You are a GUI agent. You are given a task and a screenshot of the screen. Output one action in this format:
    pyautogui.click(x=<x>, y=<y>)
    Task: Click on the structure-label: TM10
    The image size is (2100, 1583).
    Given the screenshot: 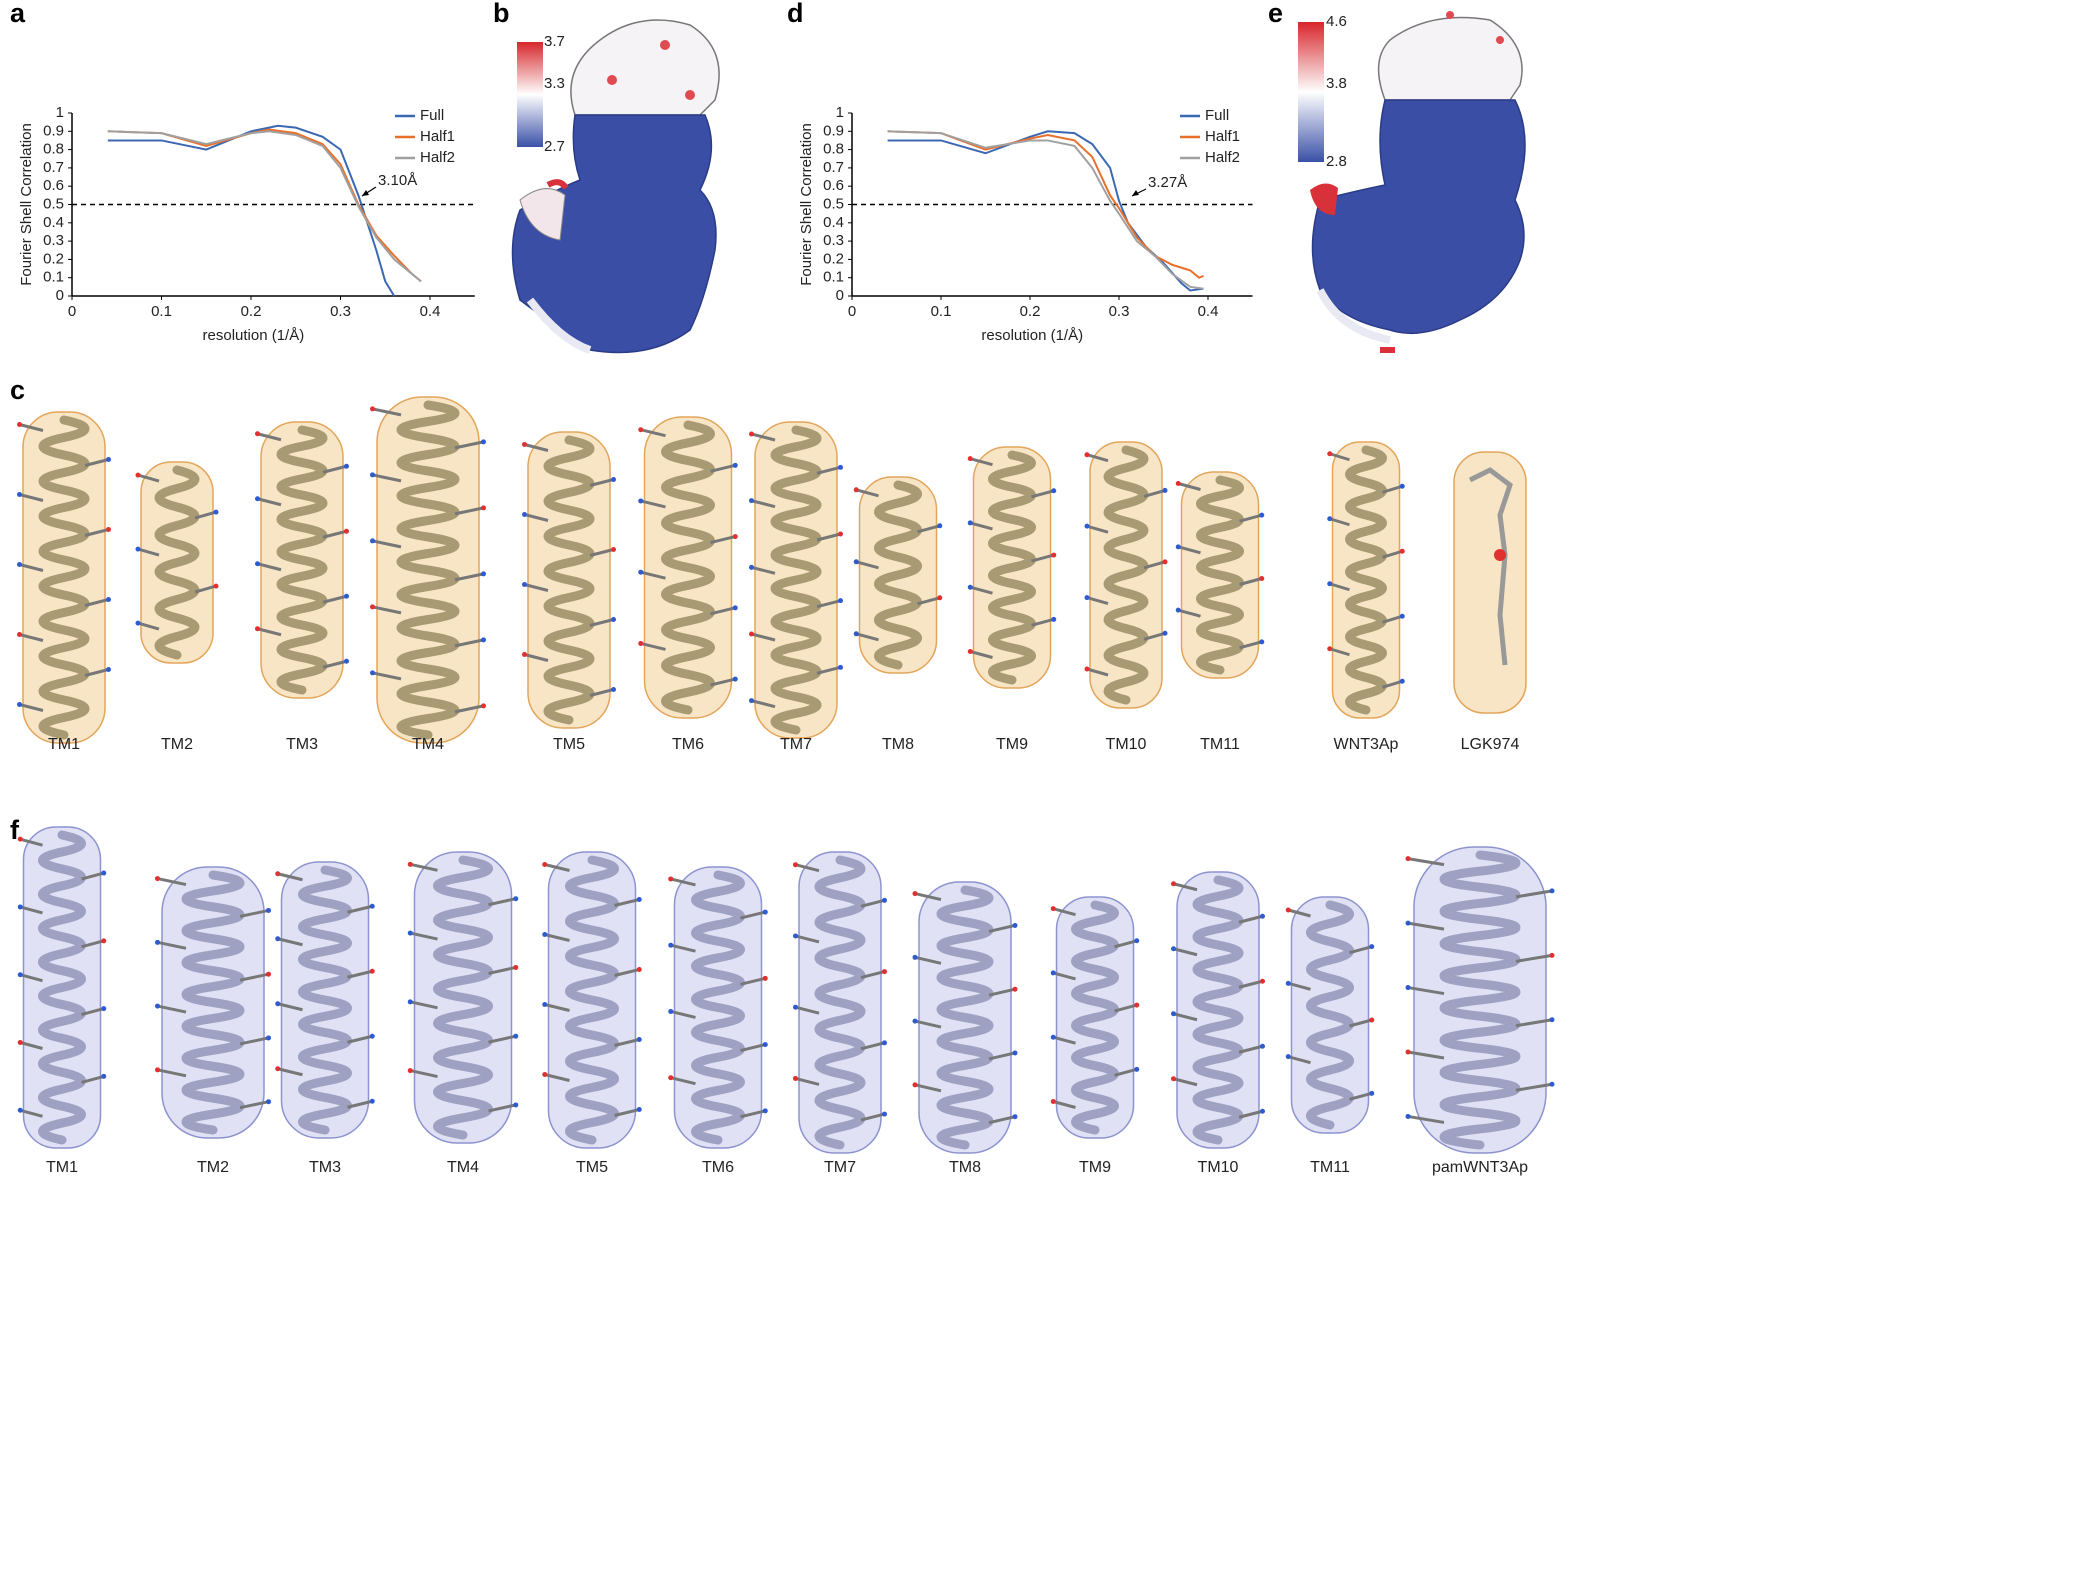 What is the action you would take?
    pyautogui.click(x=1126, y=744)
    